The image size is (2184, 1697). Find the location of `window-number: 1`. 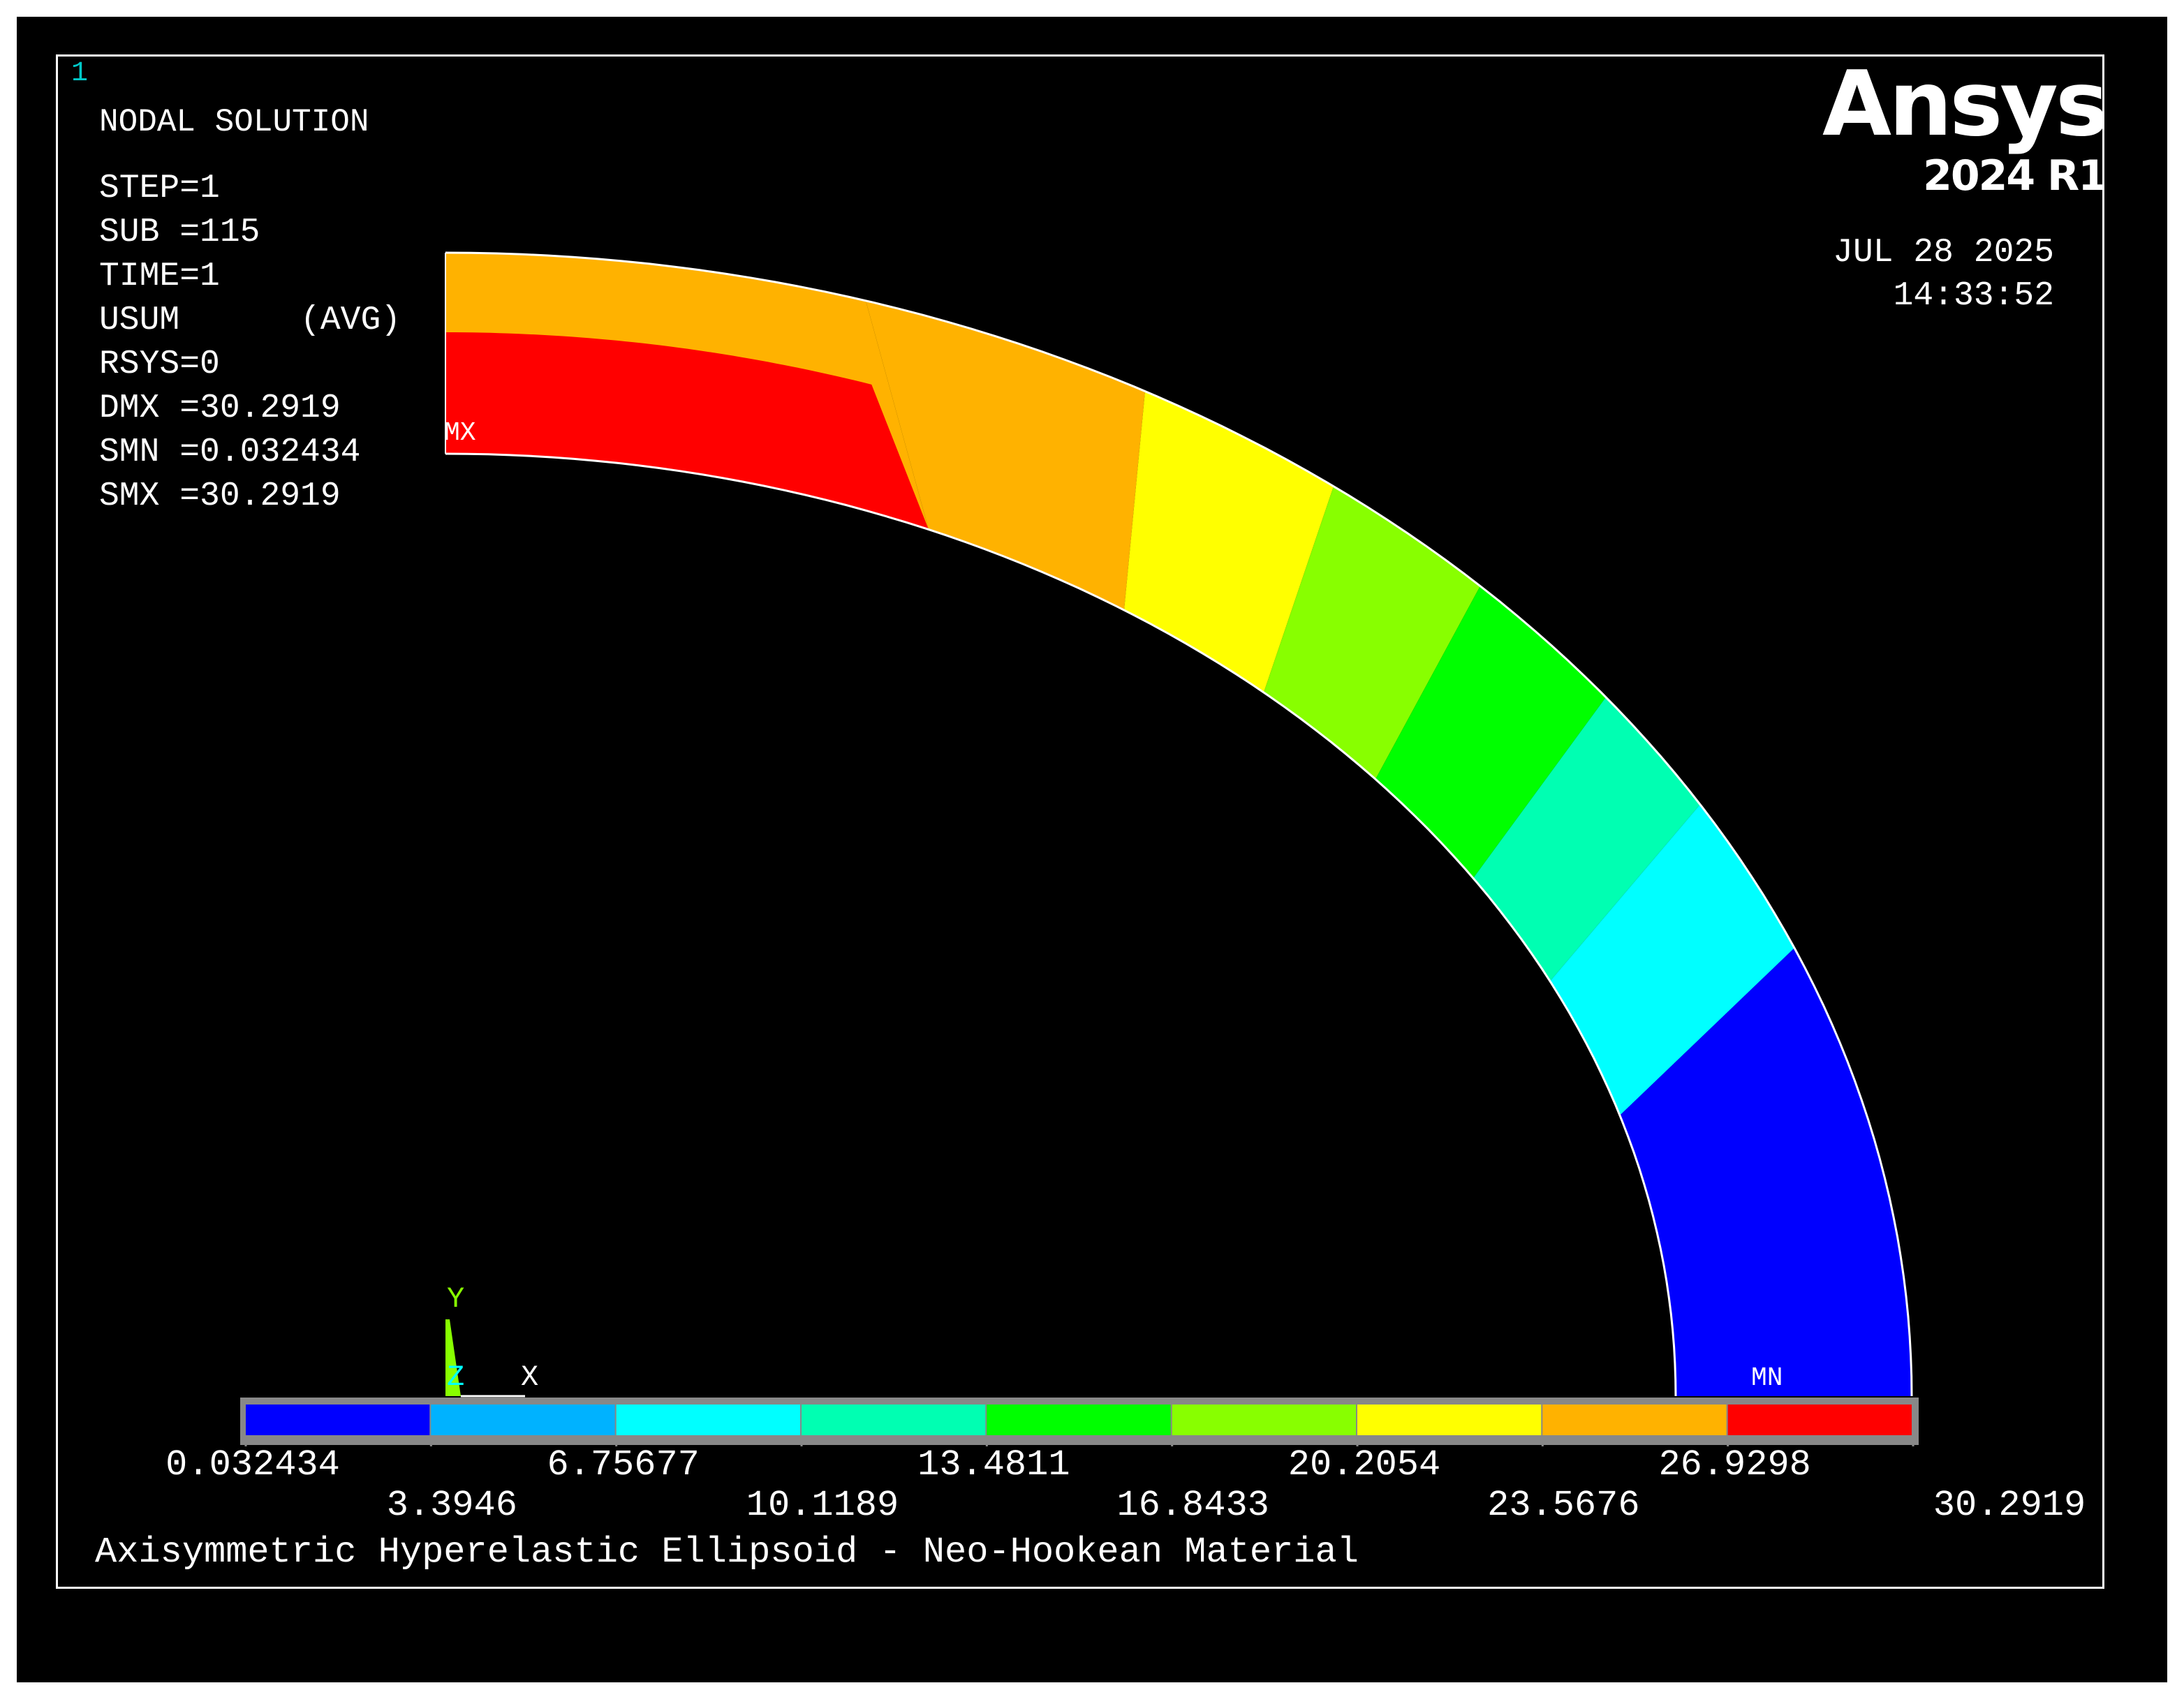

window-number: 1 is located at coordinates (80, 73).